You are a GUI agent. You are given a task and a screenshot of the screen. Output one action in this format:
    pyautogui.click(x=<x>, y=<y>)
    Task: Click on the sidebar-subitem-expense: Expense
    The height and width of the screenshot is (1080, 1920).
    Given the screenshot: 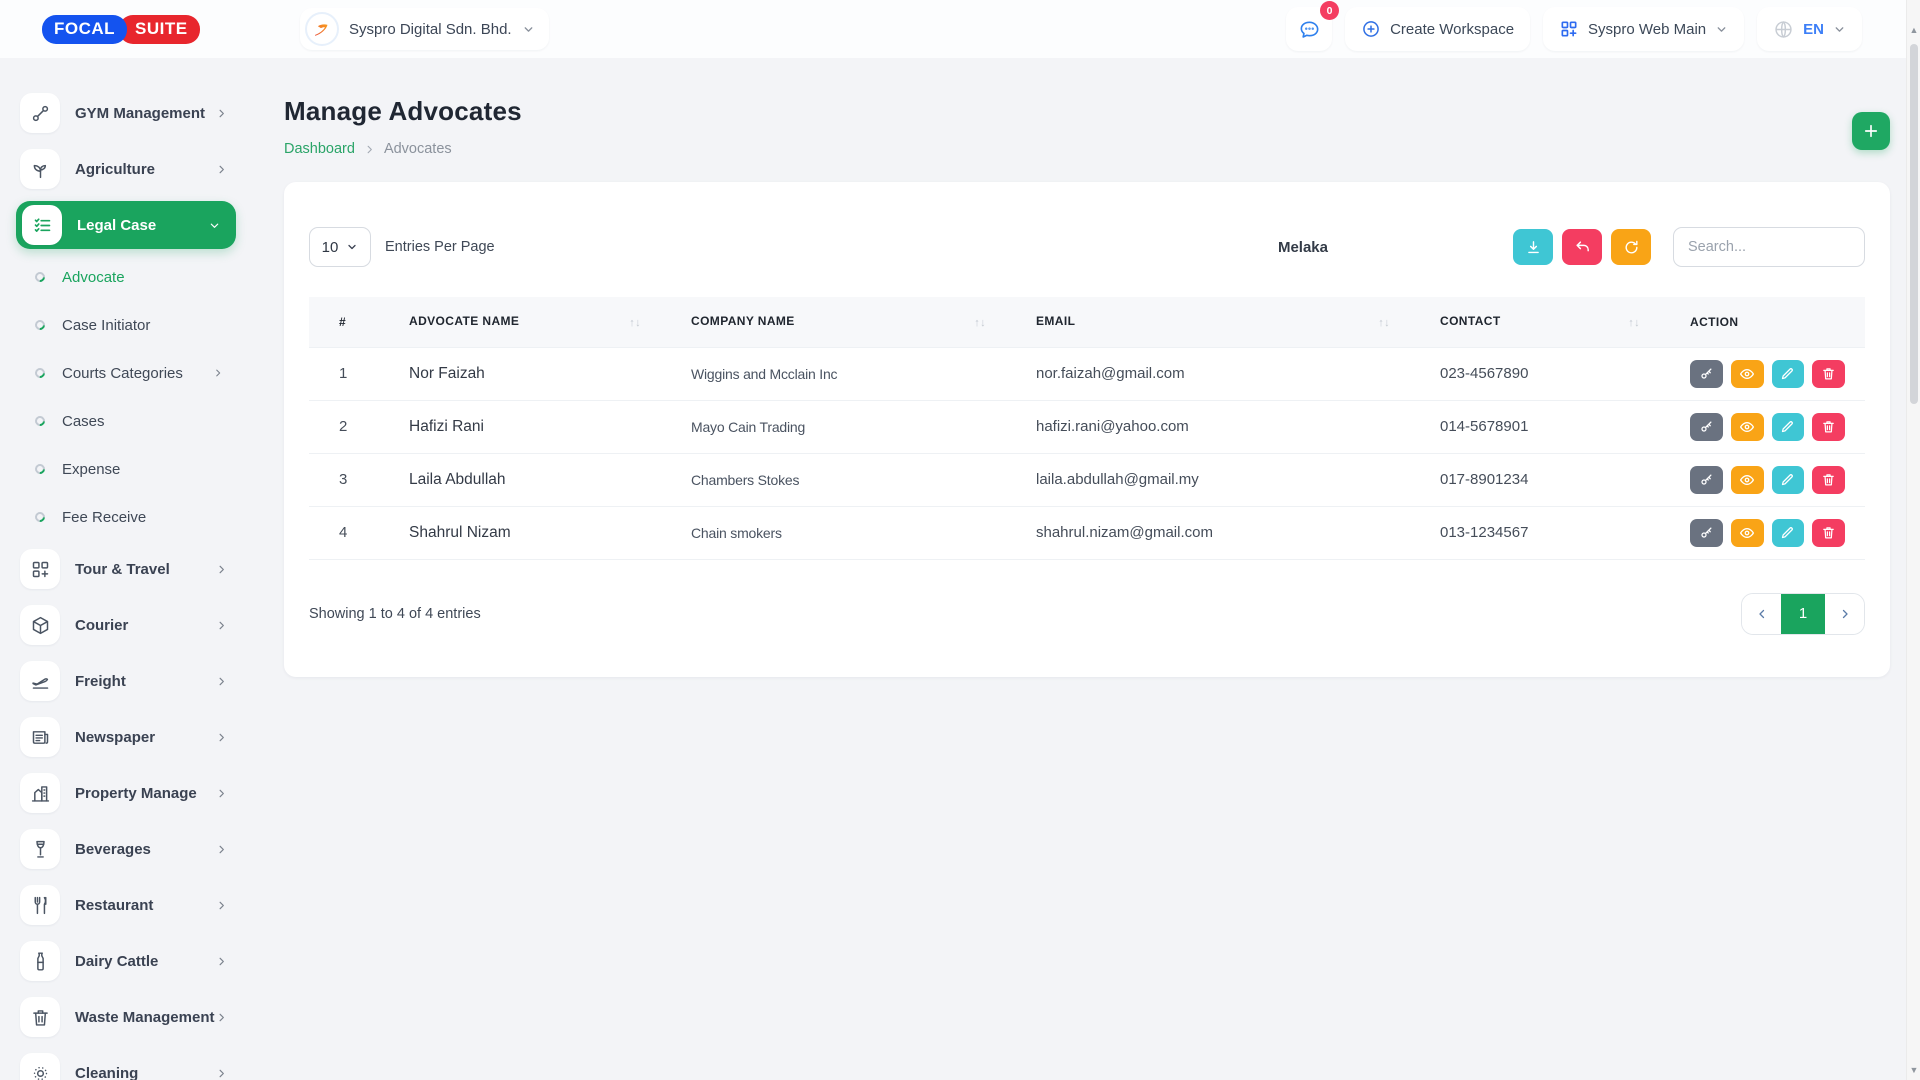 What is the action you would take?
    pyautogui.click(x=127, y=469)
    